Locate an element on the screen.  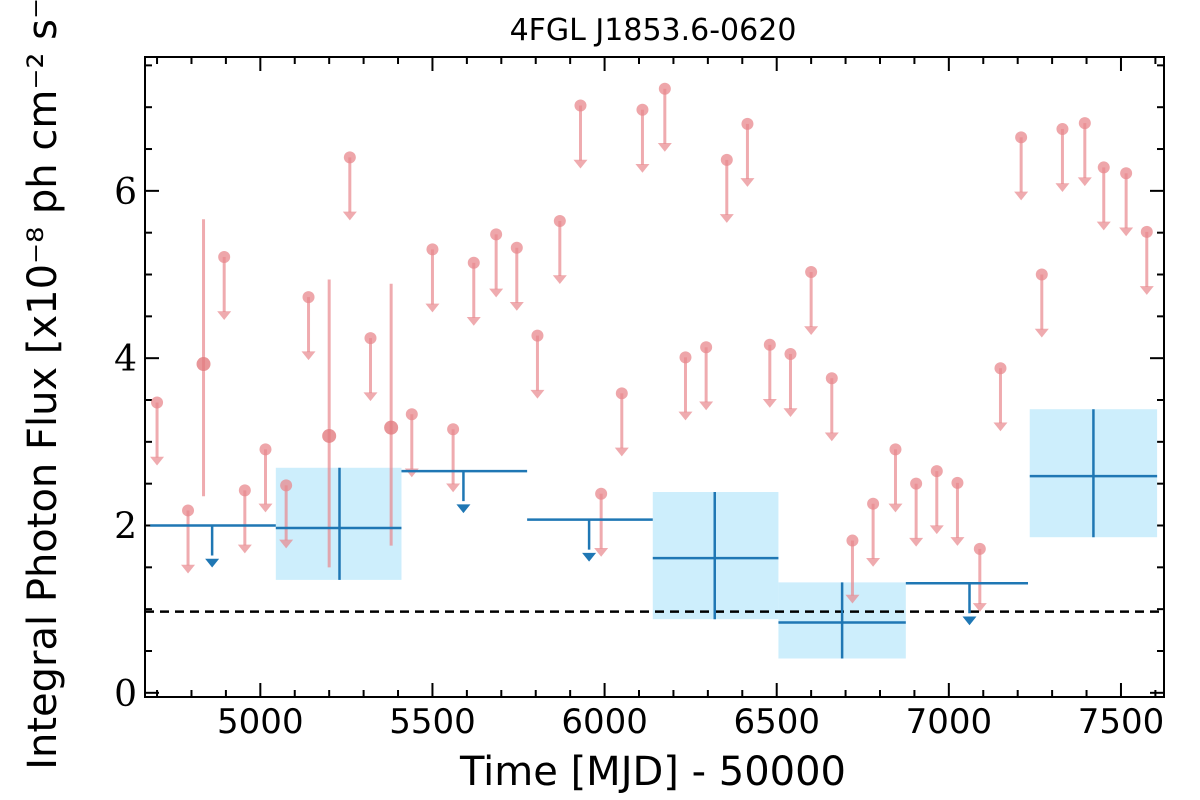
y-tick-label: 4 is located at coordinates (125, 359).